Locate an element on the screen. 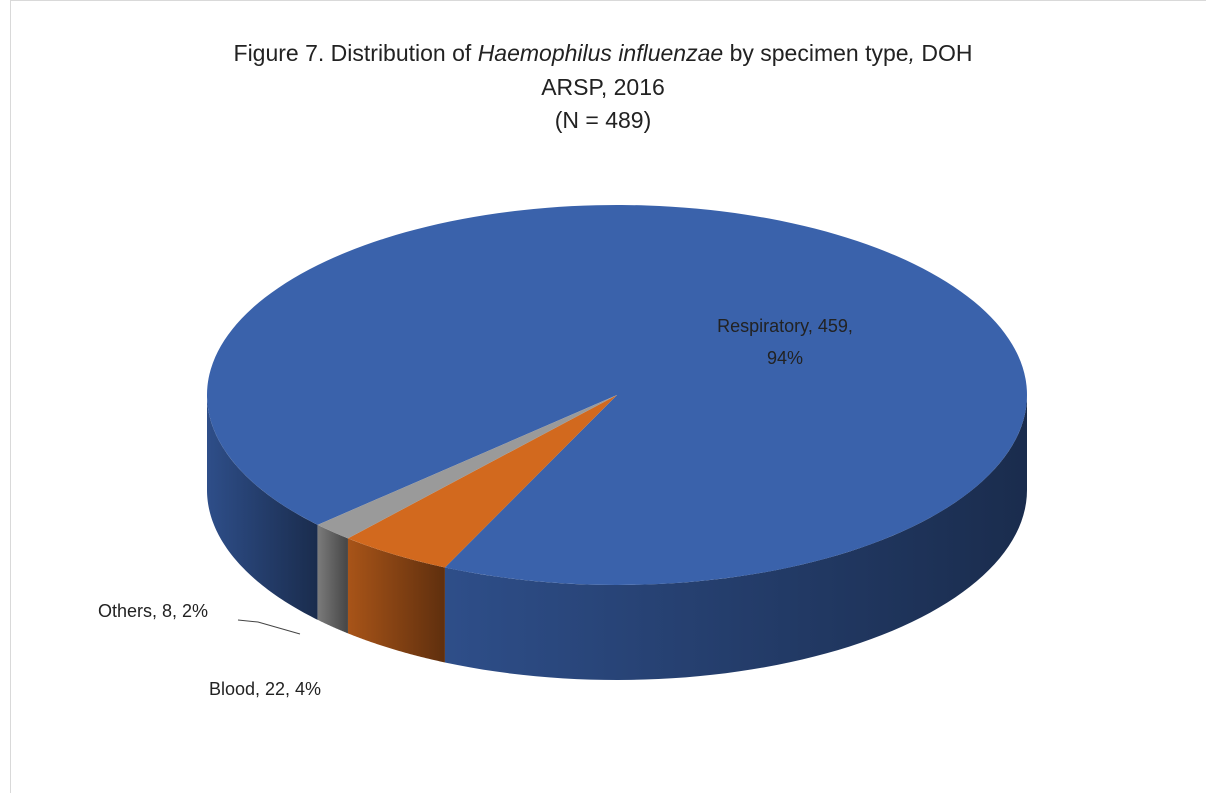 This screenshot has height=798, width=1206. title-part: Figure 7. Distribution of is located at coordinates (356, 53).